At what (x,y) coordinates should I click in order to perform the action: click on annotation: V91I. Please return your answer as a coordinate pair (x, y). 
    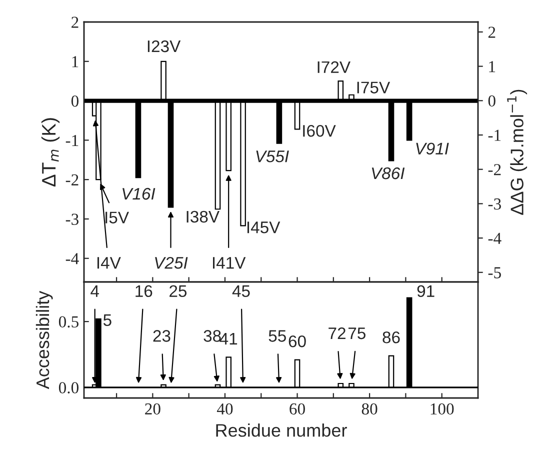
    Looking at the image, I should click on (432, 148).